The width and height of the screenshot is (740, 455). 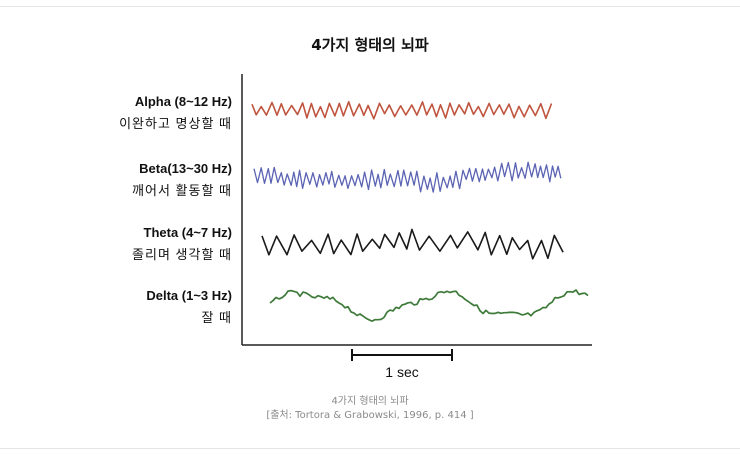 I want to click on top-divider, so click(x=370, y=6).